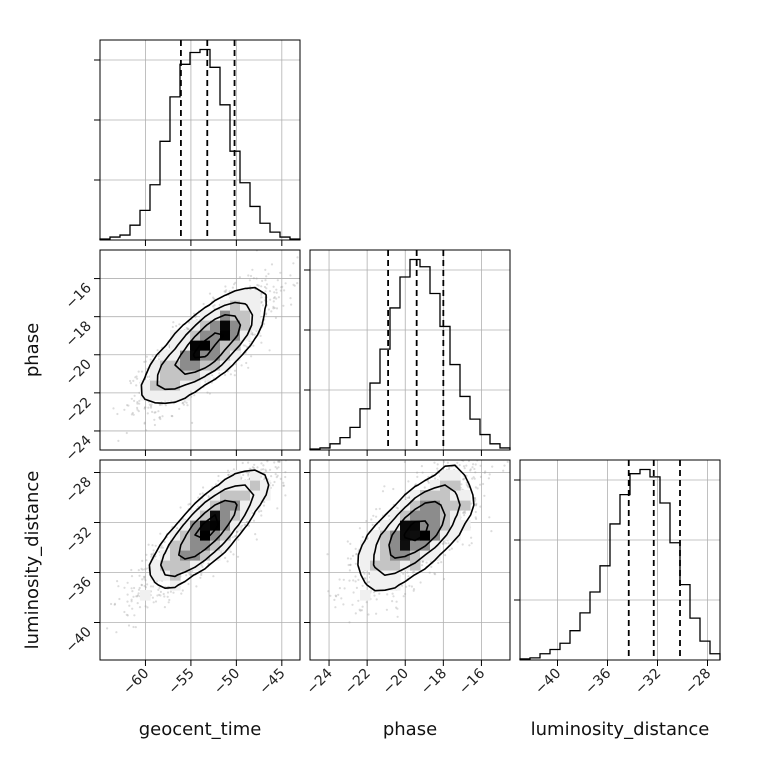  Describe the element at coordinates (193, 350) in the screenshot. I see `scatter-panel-phase-vs-geocent-time` at that location.